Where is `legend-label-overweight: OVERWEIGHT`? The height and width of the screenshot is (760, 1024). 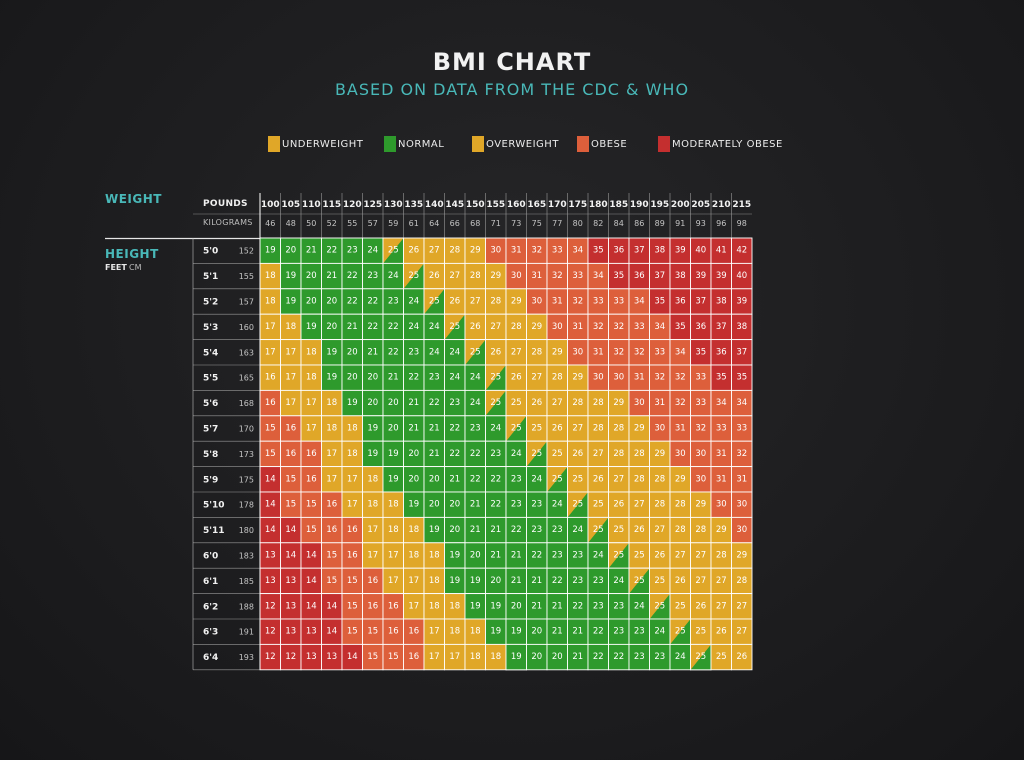 legend-label-overweight: OVERWEIGHT is located at coordinates (522, 144).